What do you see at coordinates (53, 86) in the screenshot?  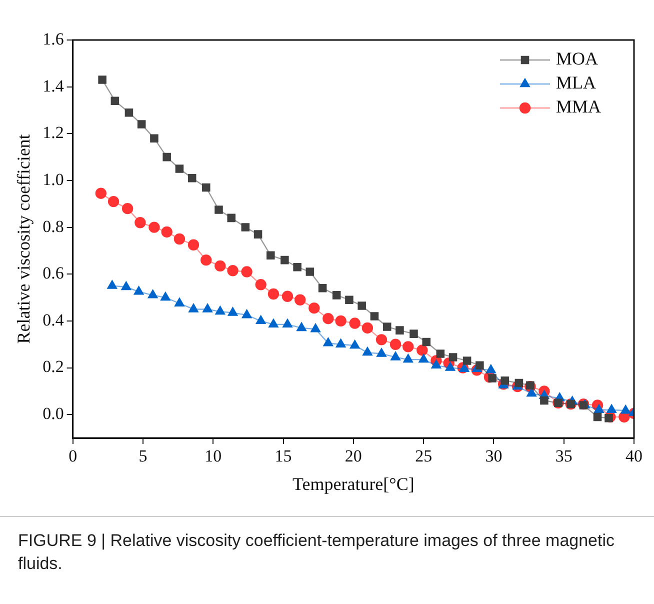 I see `y-tick-label: 1.4` at bounding box center [53, 86].